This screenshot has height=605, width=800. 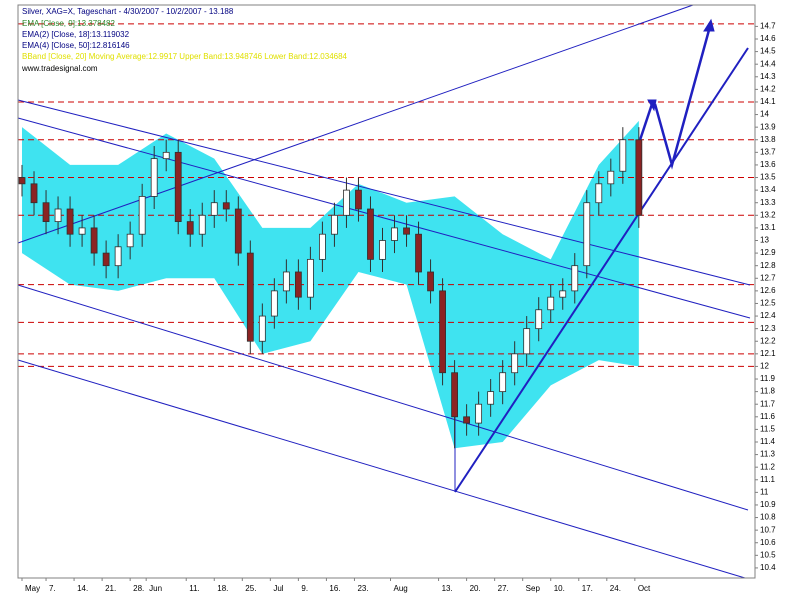 I want to click on y-tick-label: 13.9, so click(x=768, y=126).